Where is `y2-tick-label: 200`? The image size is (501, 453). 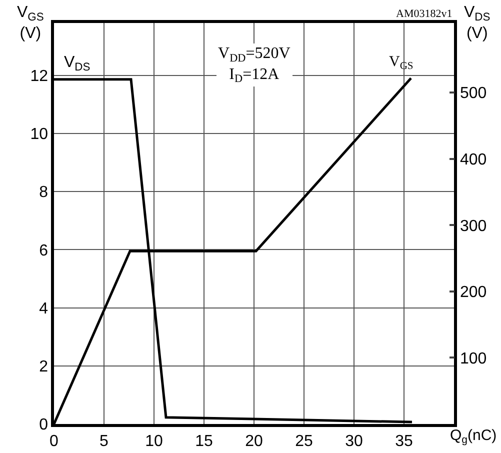 y2-tick-label: 200 is located at coordinates (473, 293).